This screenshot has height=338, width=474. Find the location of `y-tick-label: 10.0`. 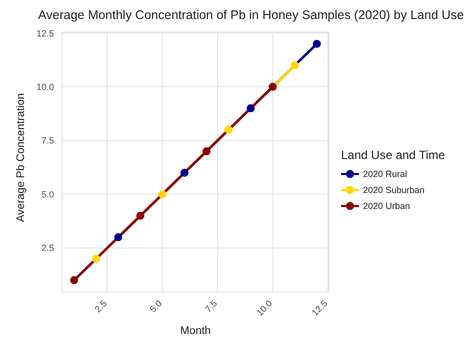

y-tick-label: 10.0 is located at coordinates (45, 87).